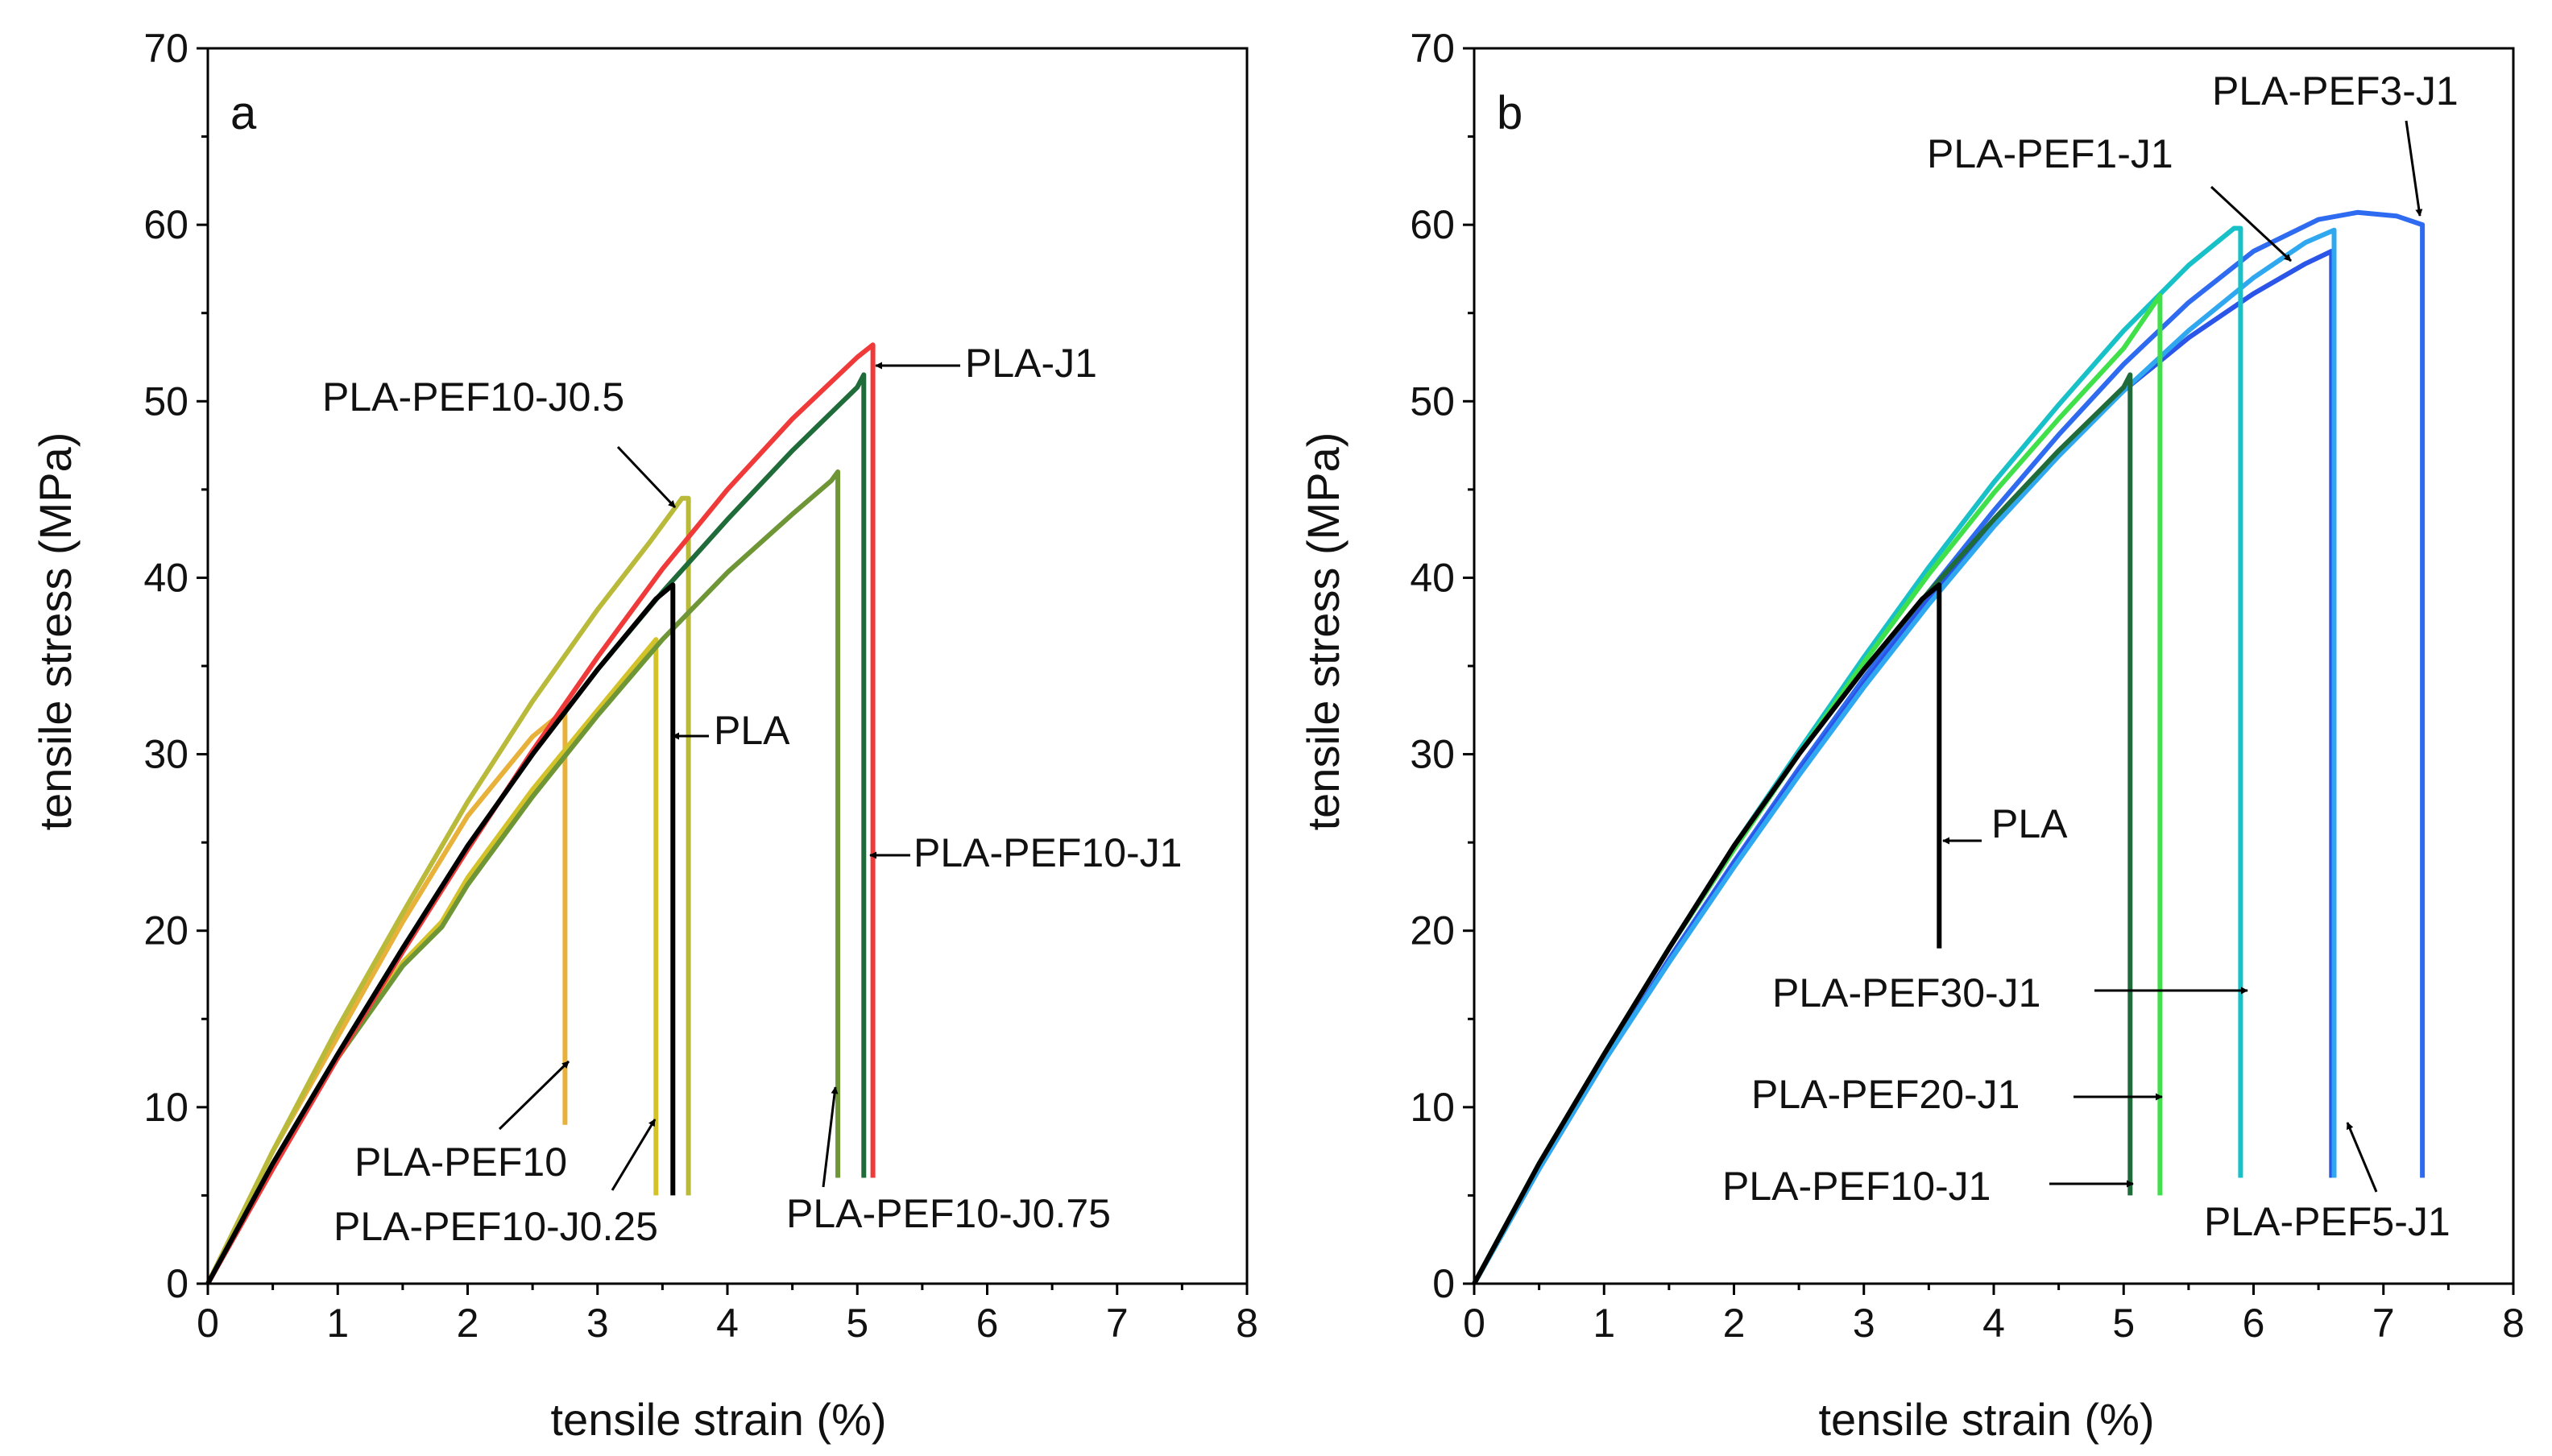 Image resolution: width=2552 pixels, height=1456 pixels. I want to click on annotation-pla-b: PLA, so click(2005, 823).